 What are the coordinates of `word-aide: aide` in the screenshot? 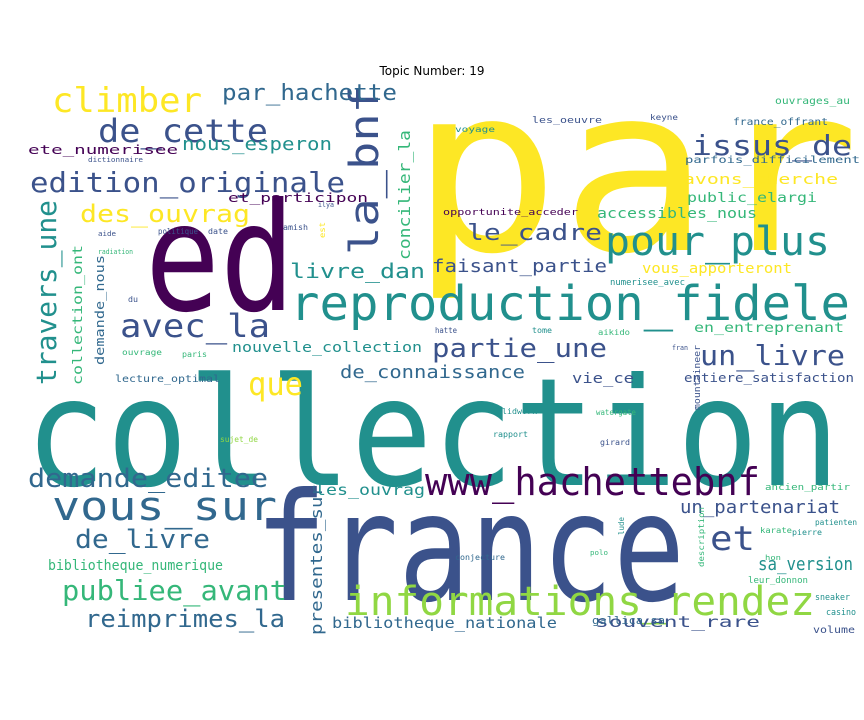 It's located at (107, 234).